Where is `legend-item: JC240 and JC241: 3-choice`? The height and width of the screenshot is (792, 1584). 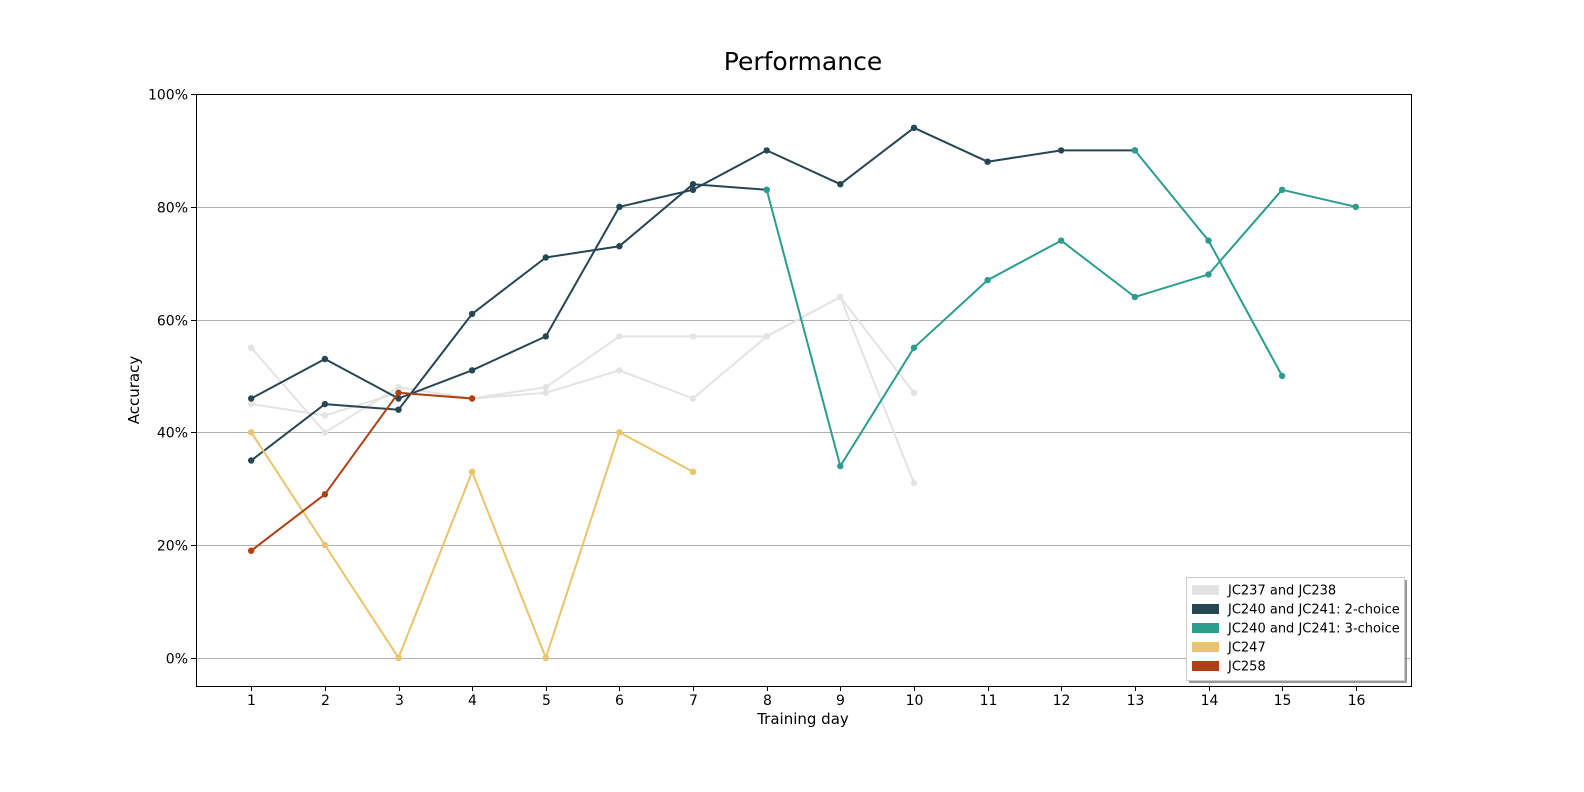
legend-item: JC240 and JC241: 3-choice is located at coordinates (1296, 629).